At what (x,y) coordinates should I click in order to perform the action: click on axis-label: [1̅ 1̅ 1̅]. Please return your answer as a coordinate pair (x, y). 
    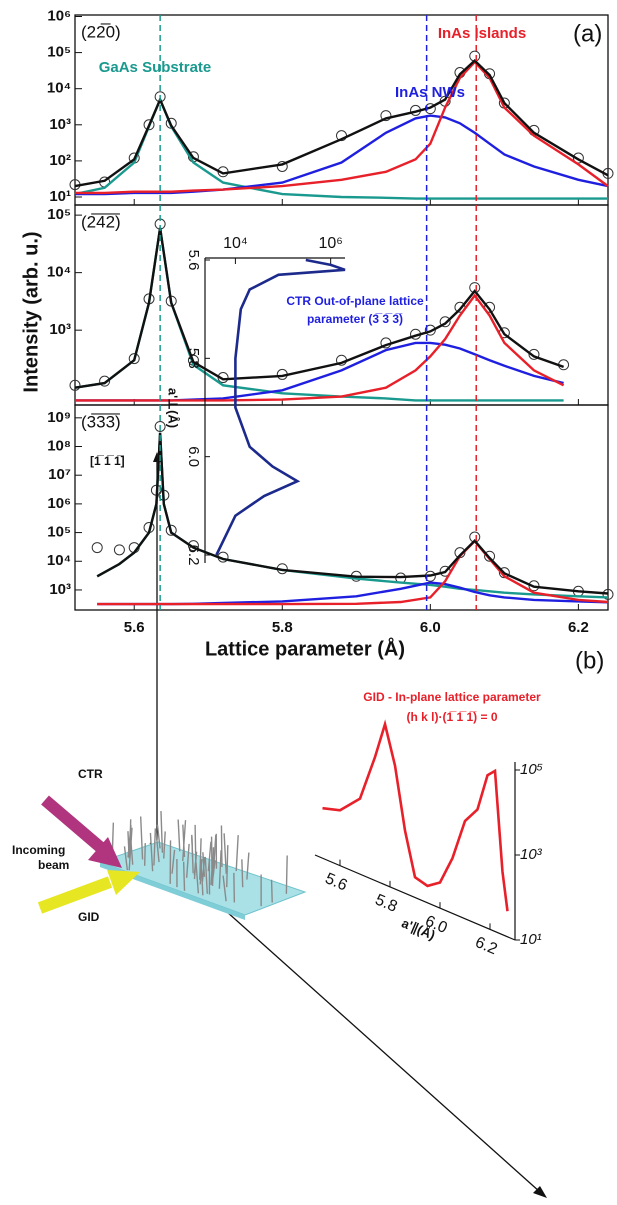
    Looking at the image, I should click on (107, 461).